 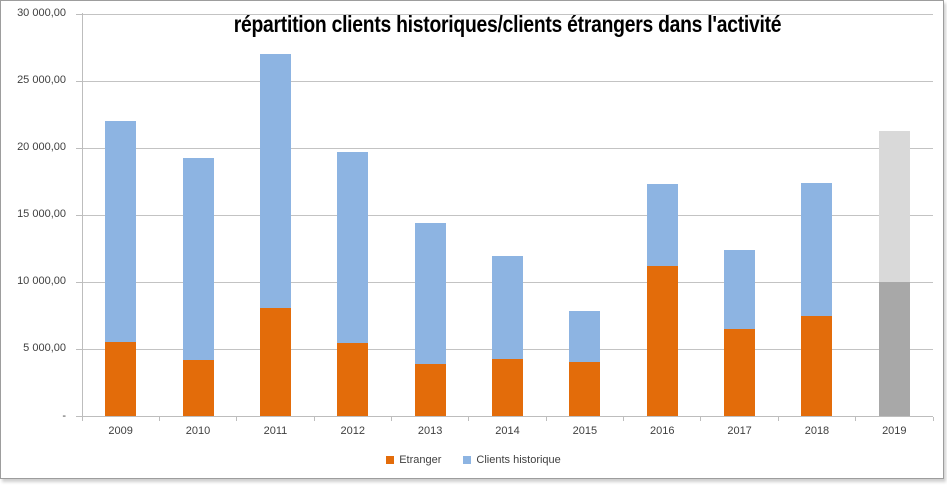 What do you see at coordinates (41, 80) in the screenshot?
I see `y-tick-label: 25 000,00` at bounding box center [41, 80].